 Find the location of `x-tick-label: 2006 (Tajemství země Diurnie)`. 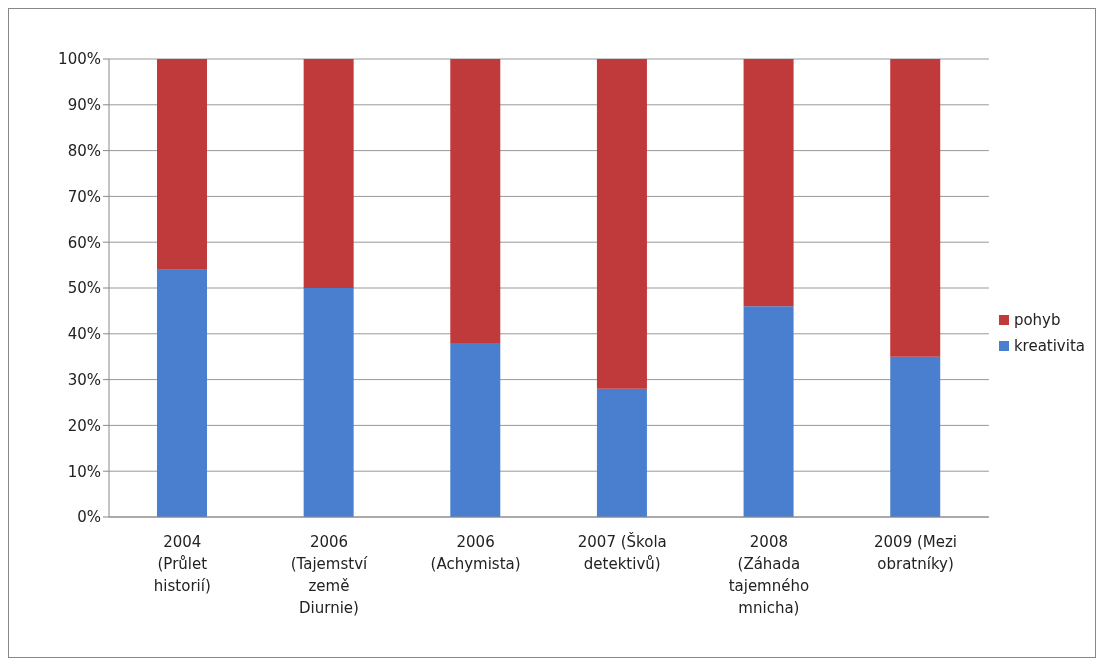

x-tick-label: 2006 (Tajemství země Diurnie) is located at coordinates (329, 575).